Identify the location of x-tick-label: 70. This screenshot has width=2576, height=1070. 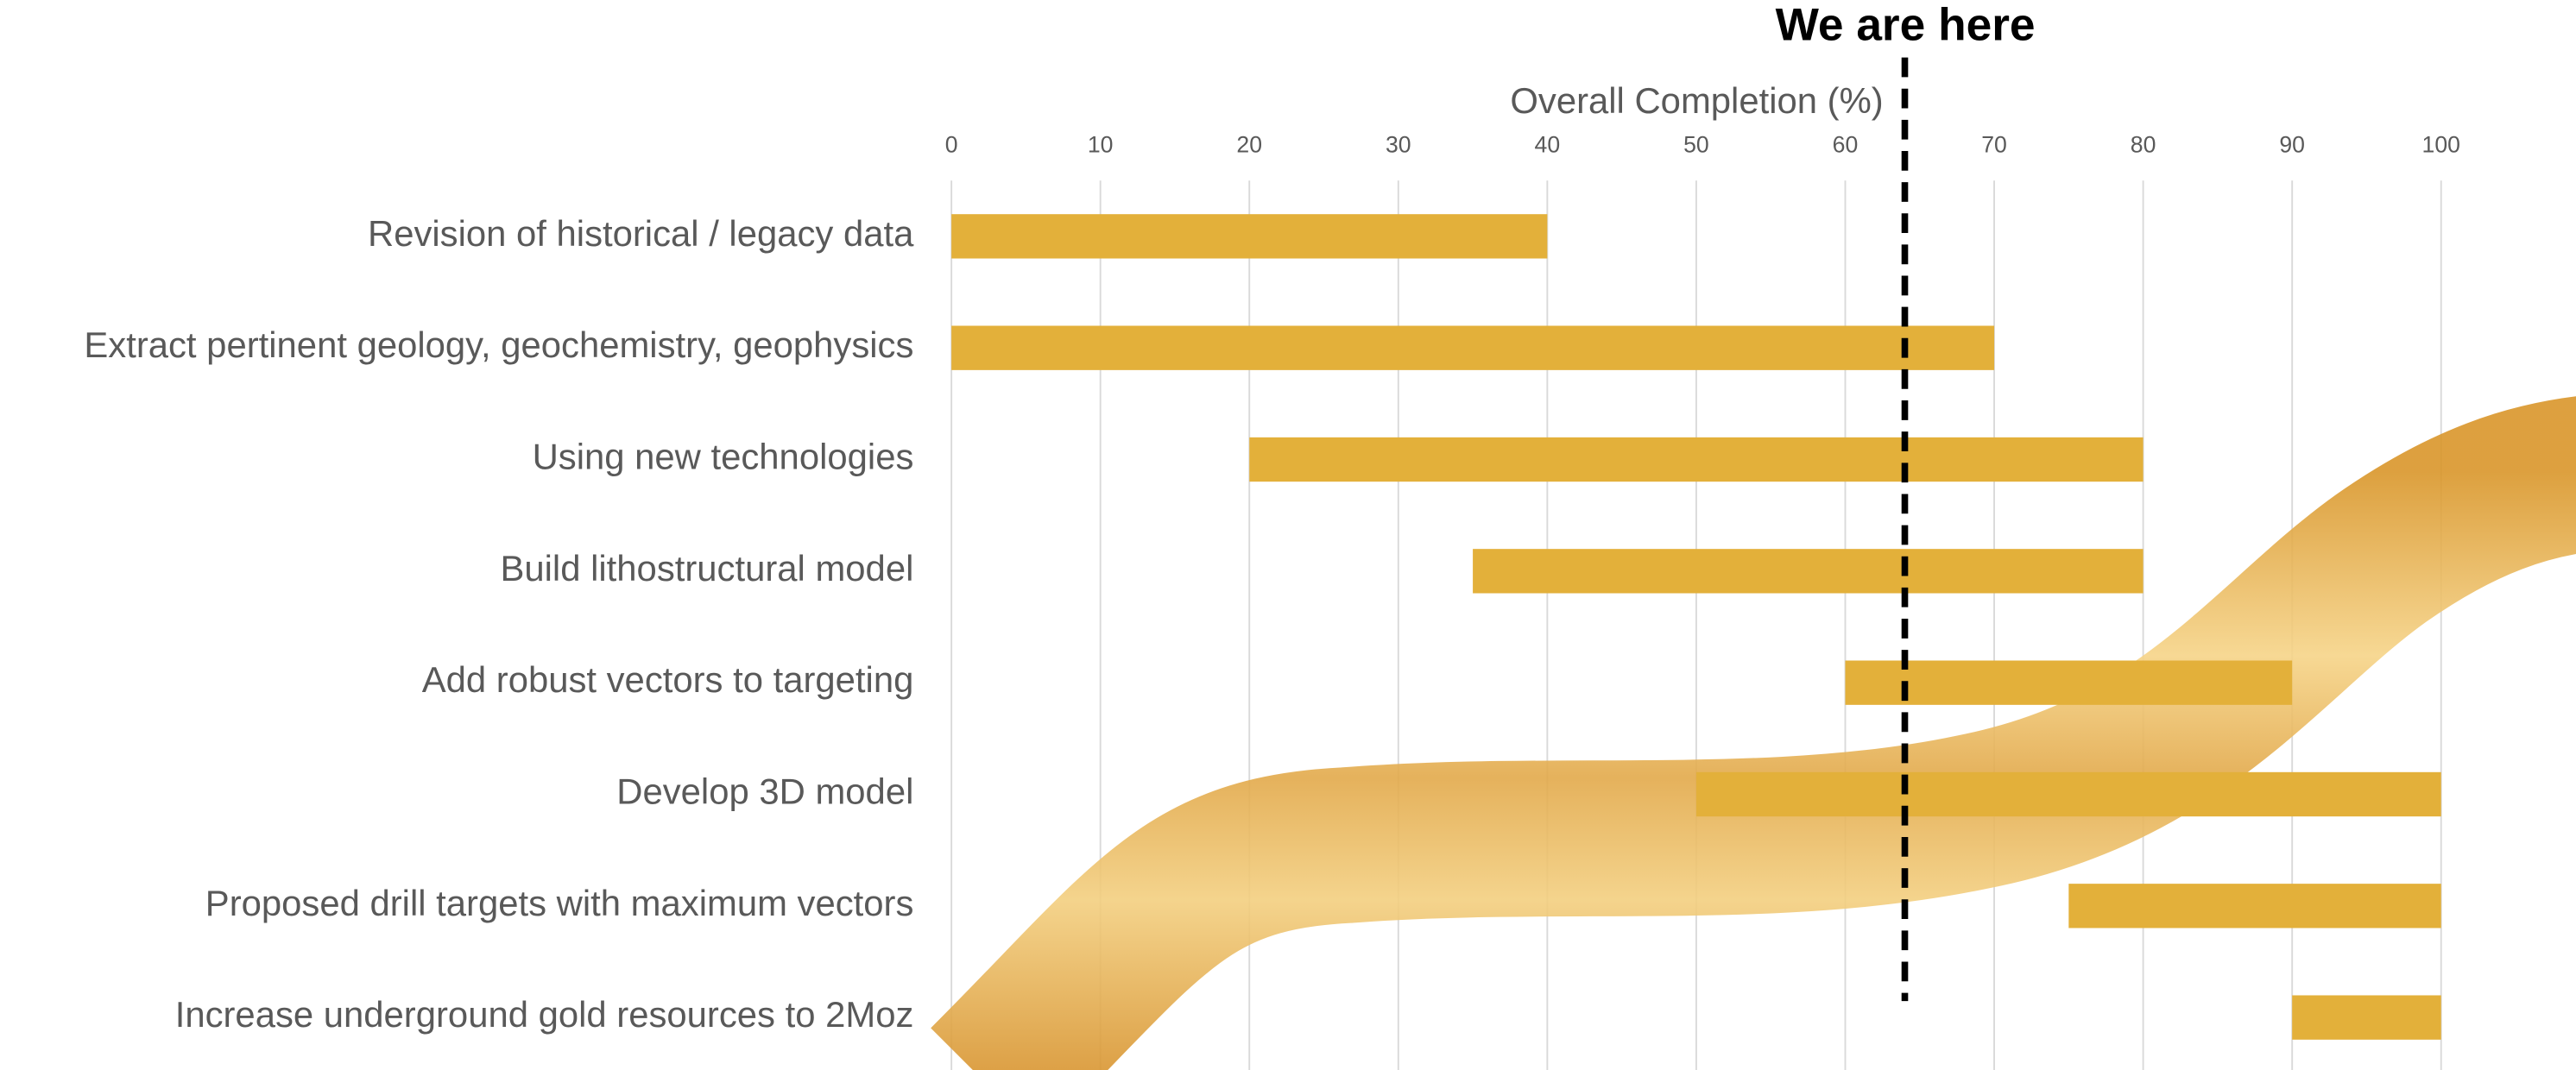
(1994, 144).